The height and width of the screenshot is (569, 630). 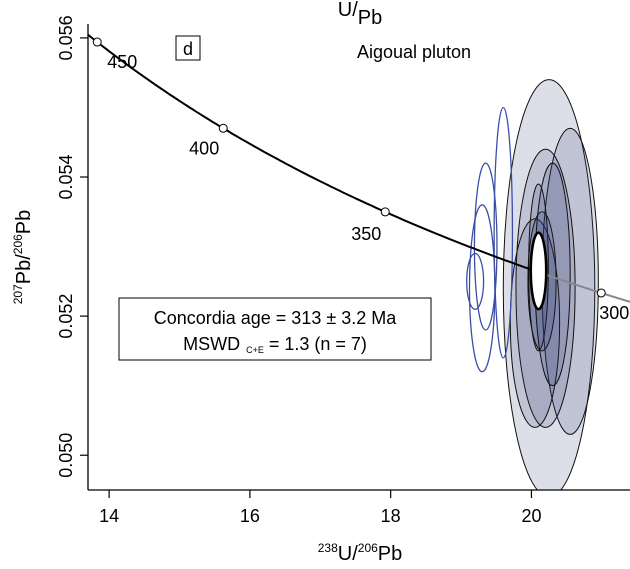 I want to click on x-tick-label: 14, so click(x=109, y=516).